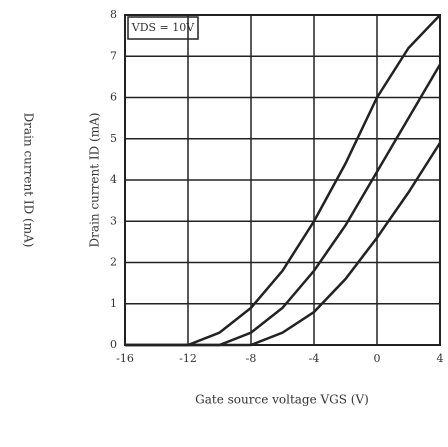  What do you see at coordinates (113, 344) in the screenshot?
I see `y-tick-label: 0` at bounding box center [113, 344].